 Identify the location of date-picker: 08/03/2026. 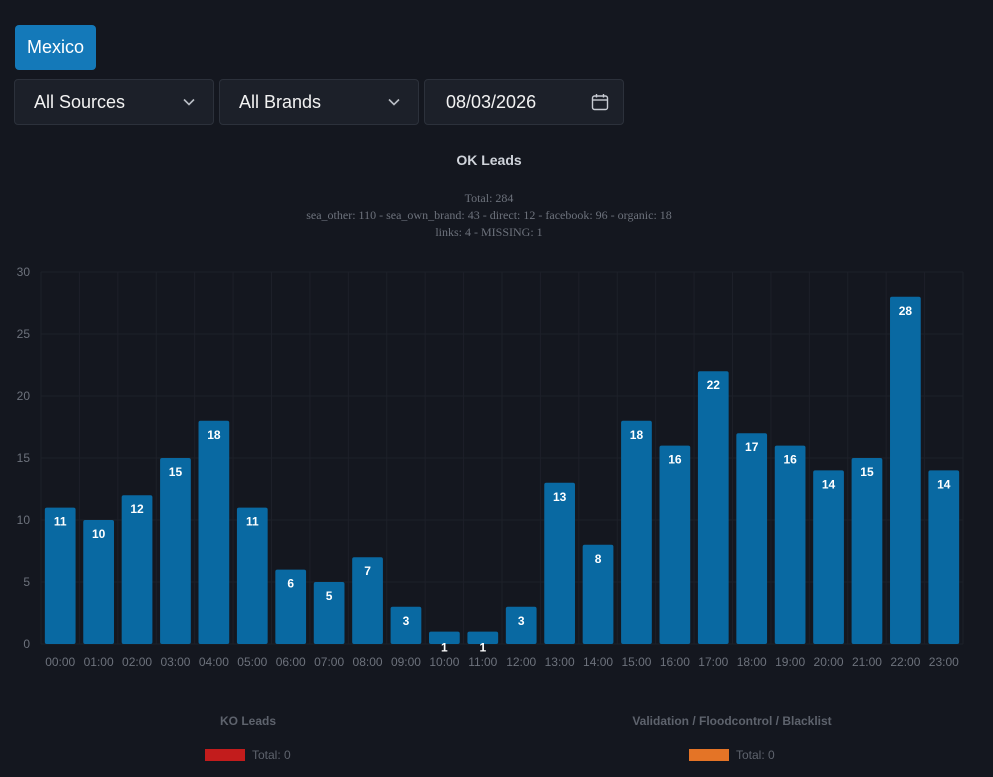
(524, 102).